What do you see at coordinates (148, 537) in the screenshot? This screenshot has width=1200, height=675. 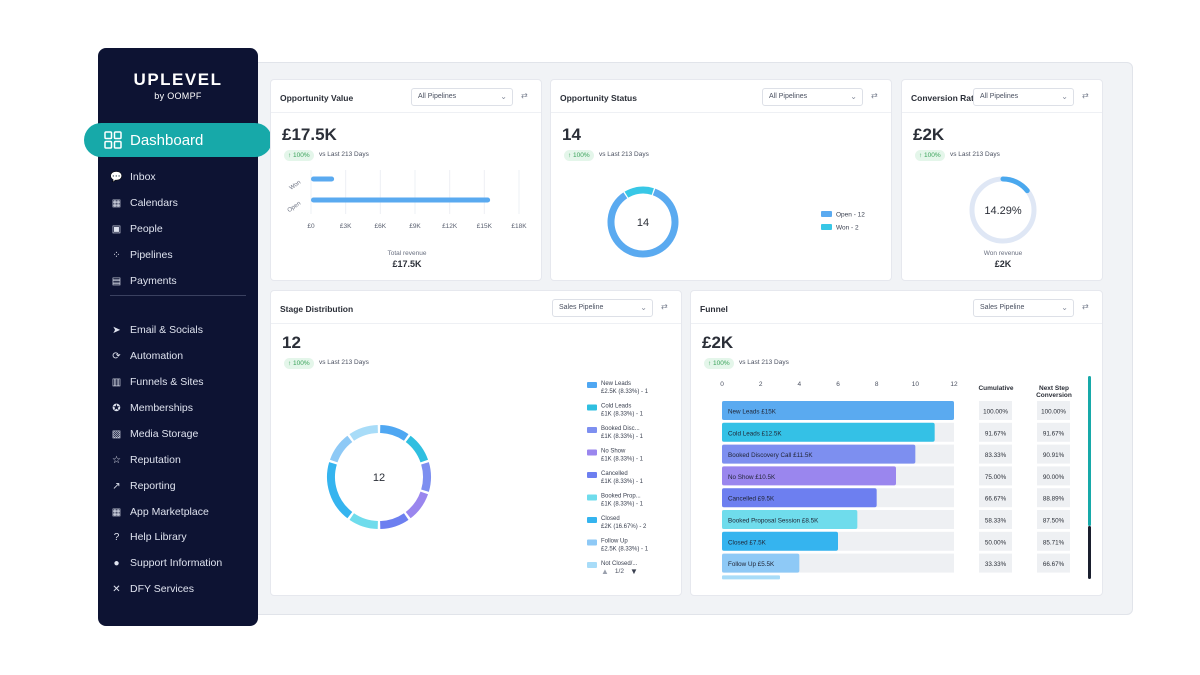 I see `sidebar-item-help-library: ? Help Library` at bounding box center [148, 537].